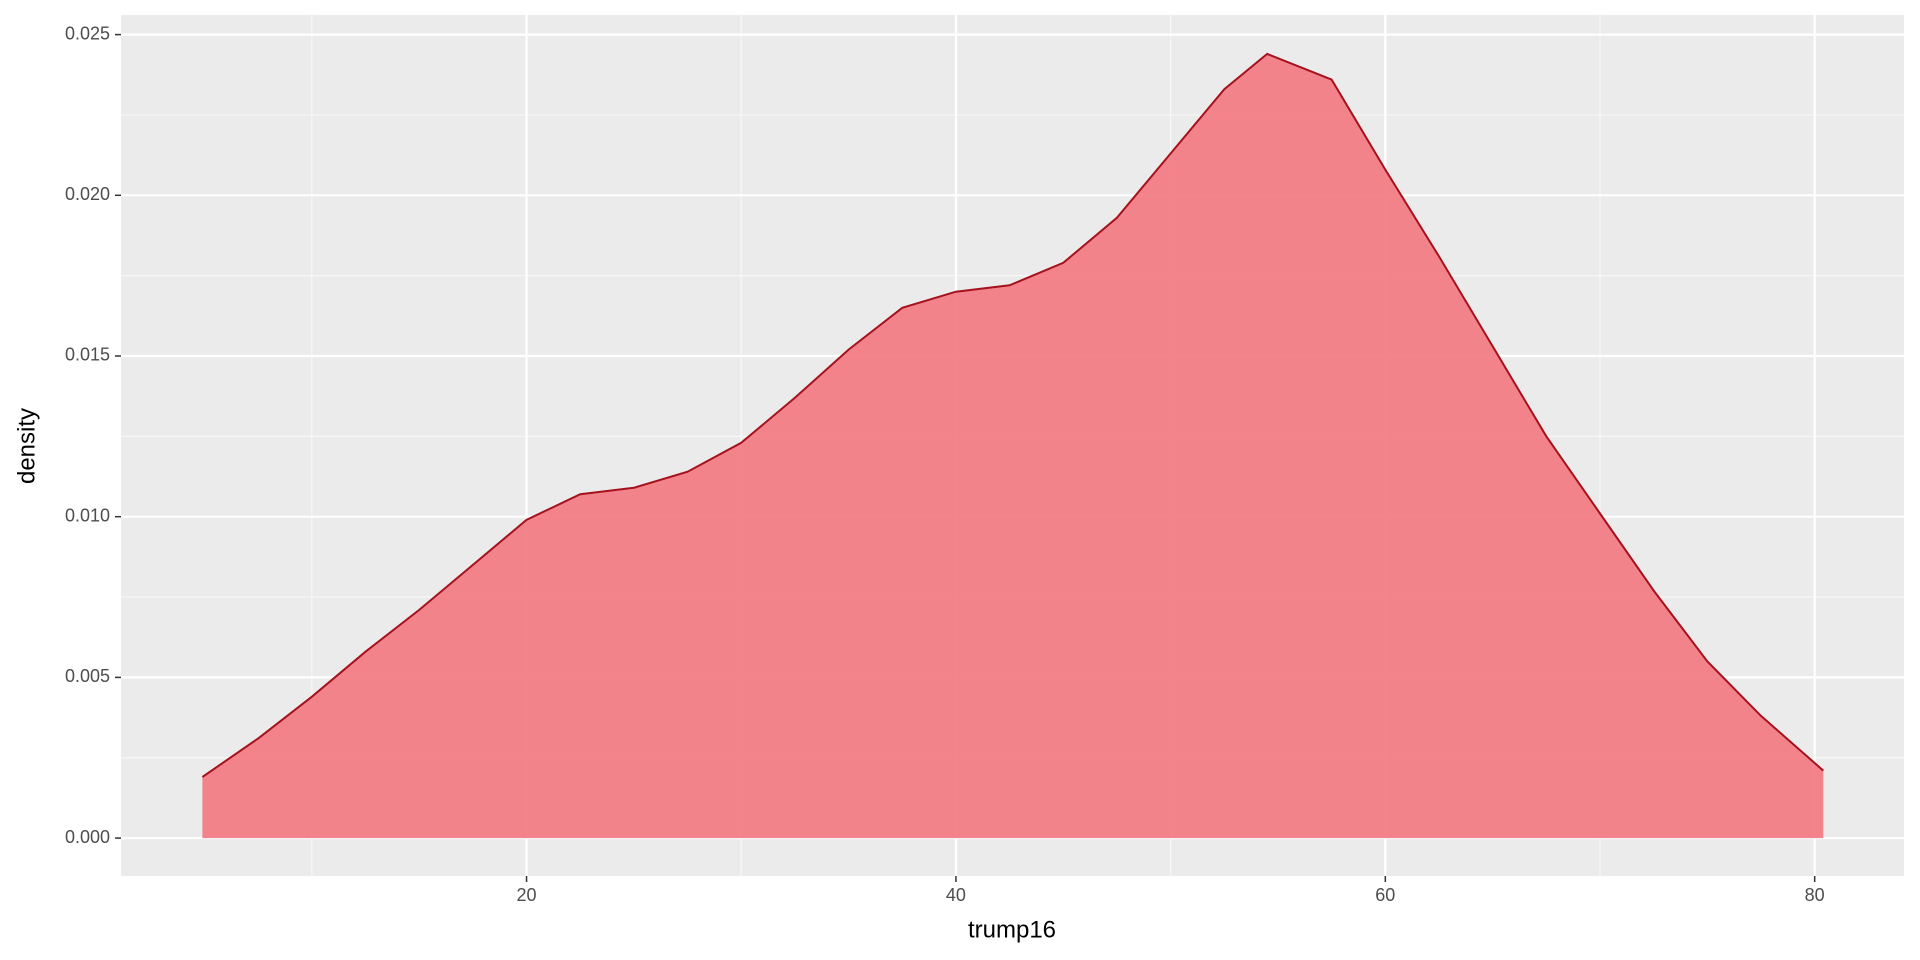 The height and width of the screenshot is (960, 1920). What do you see at coordinates (87, 837) in the screenshot?
I see `y-tick-label: 0.000` at bounding box center [87, 837].